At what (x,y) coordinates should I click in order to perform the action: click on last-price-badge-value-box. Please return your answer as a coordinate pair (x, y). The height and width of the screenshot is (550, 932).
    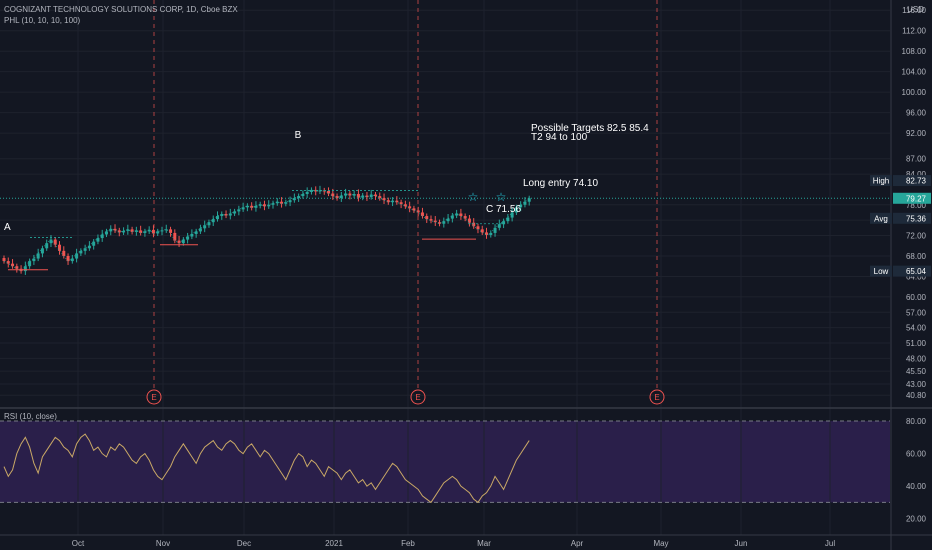
    Looking at the image, I should click on (912, 198).